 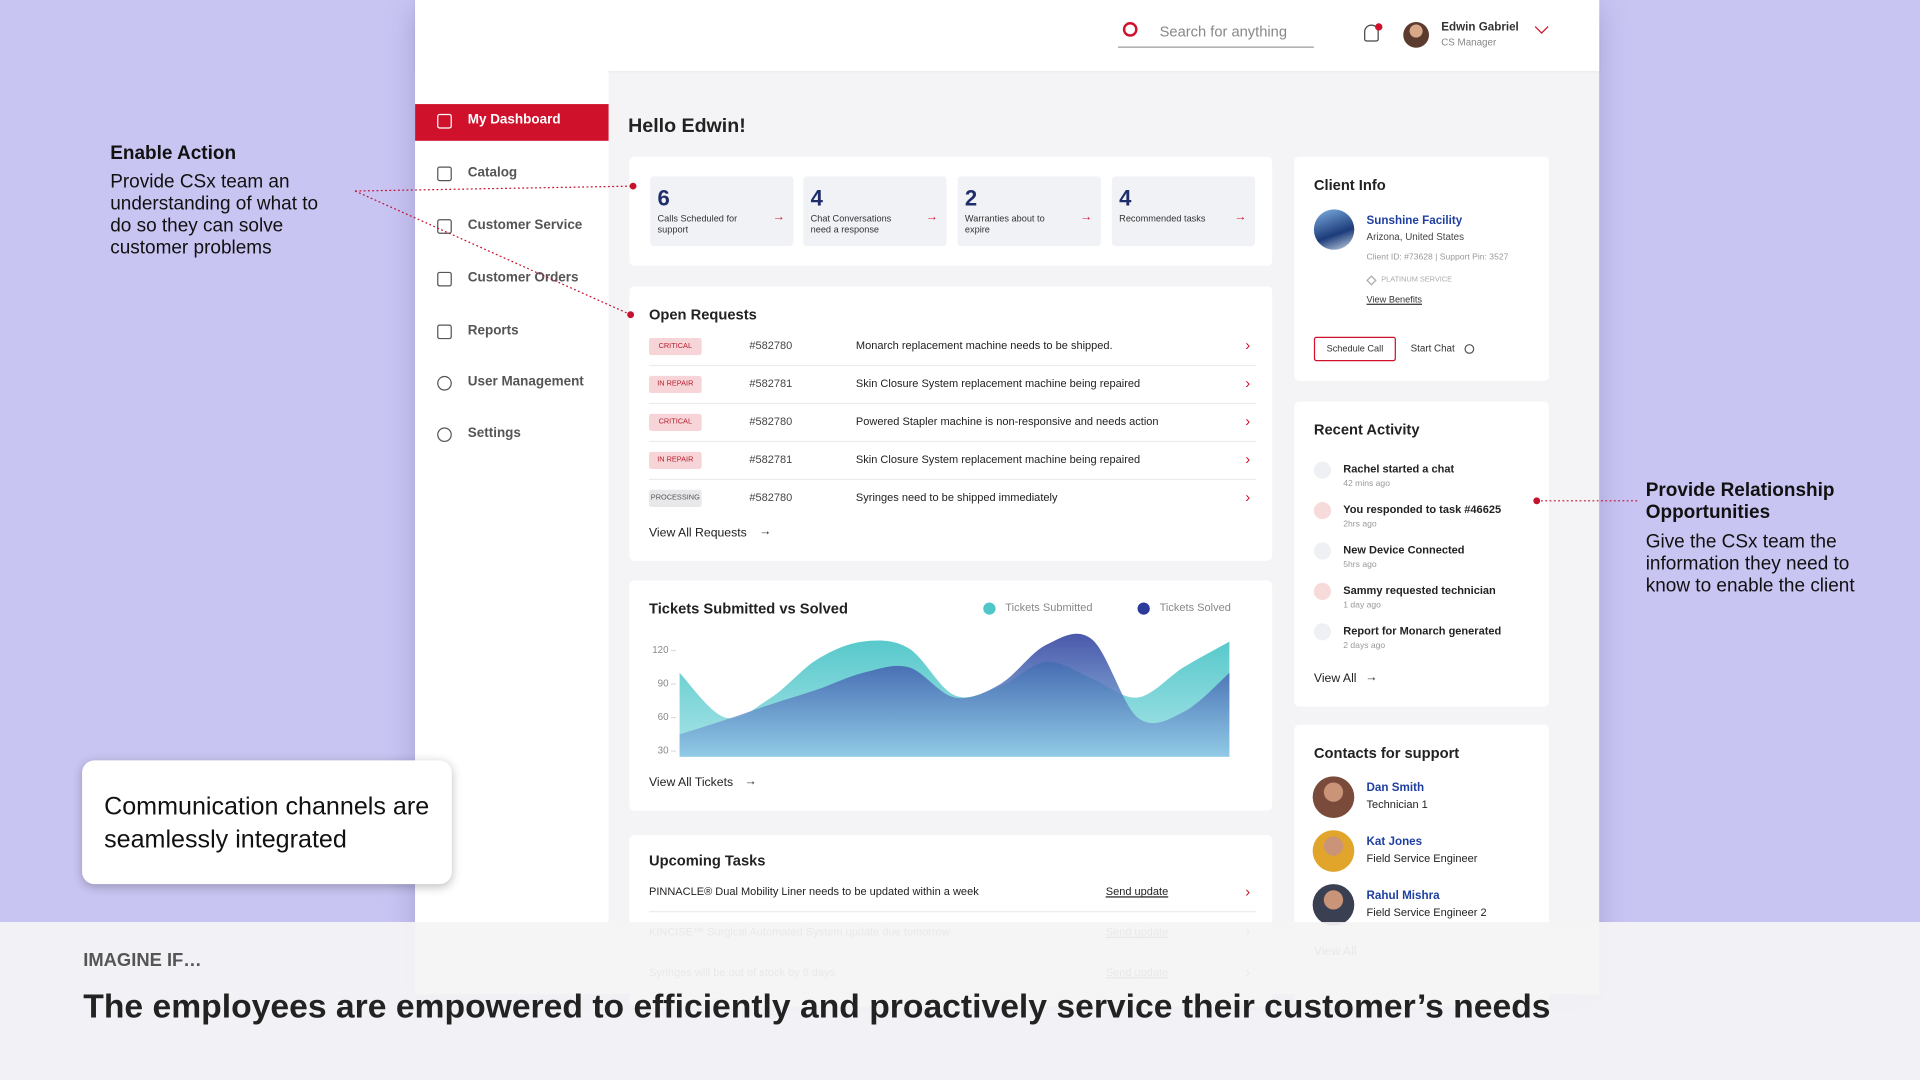 I want to click on nav-item: User Management, so click(x=525, y=382).